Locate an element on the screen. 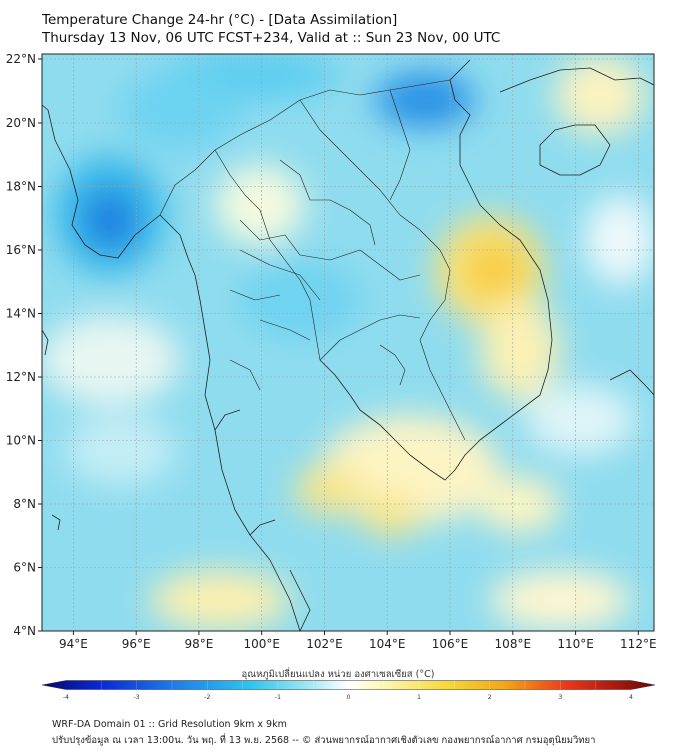  lat-label-18n: 18°N is located at coordinates (21, 187).